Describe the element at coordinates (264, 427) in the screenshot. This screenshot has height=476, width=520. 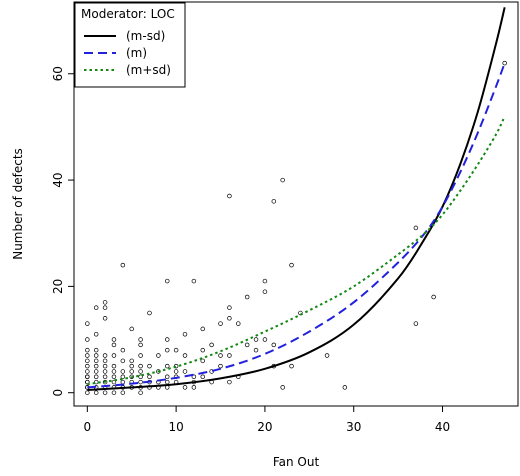
I see `x-tick-label: 20` at that location.